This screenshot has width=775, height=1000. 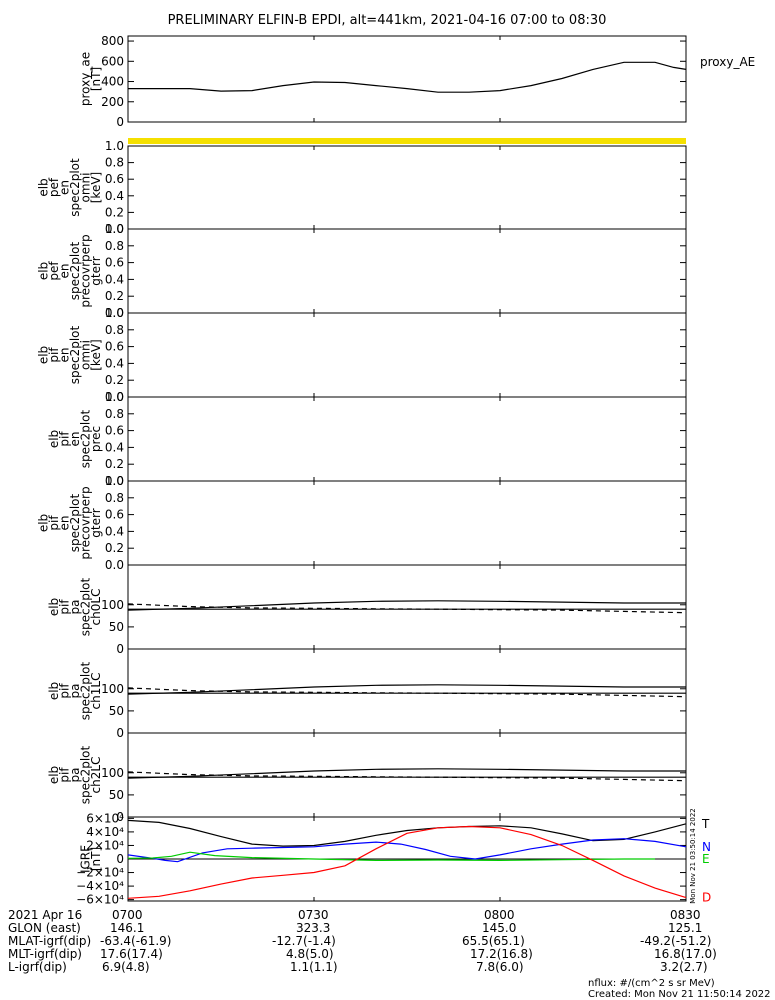 I want to click on panel-proxy_ae: 0 200 400 600 800 proxy_ae[nT] proxy_AE, so click(x=417, y=81).